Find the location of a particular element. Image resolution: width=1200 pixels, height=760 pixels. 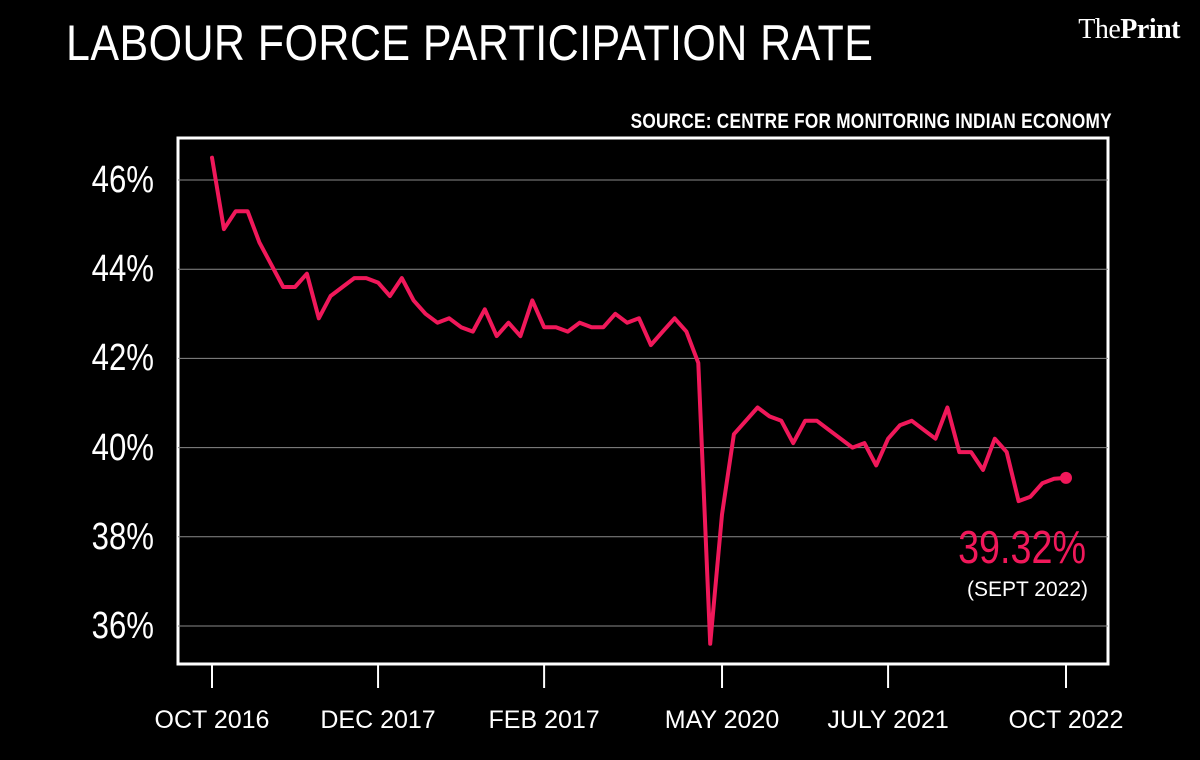

x-tick-label: JULY 2021 is located at coordinates (888, 720).